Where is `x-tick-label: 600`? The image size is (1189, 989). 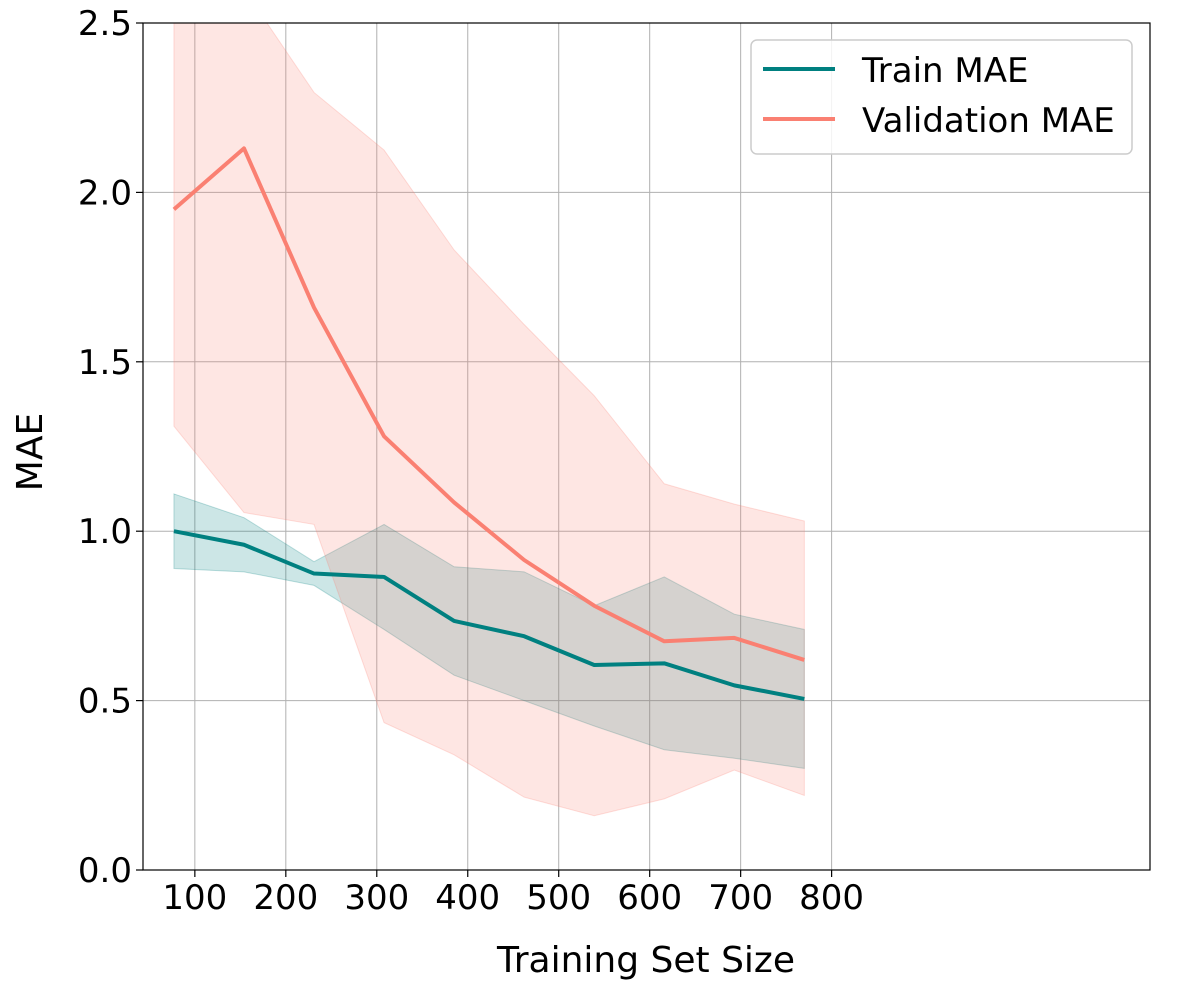
x-tick-label: 600 is located at coordinates (649, 898).